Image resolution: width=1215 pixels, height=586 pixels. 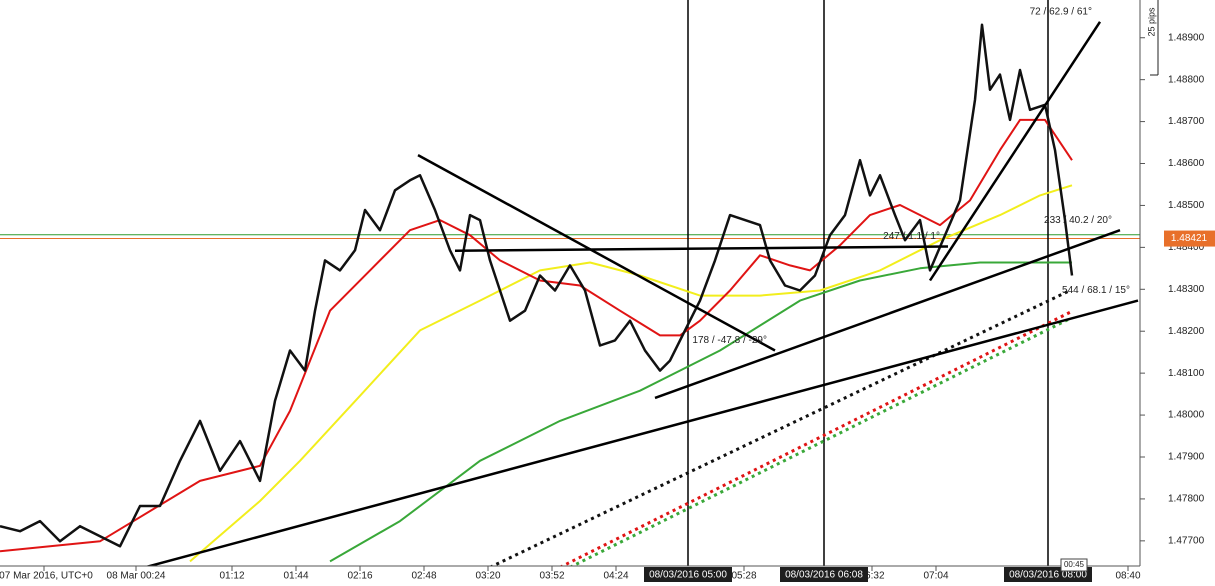 I want to click on x-tick-label: 01:12, so click(x=231, y=576).